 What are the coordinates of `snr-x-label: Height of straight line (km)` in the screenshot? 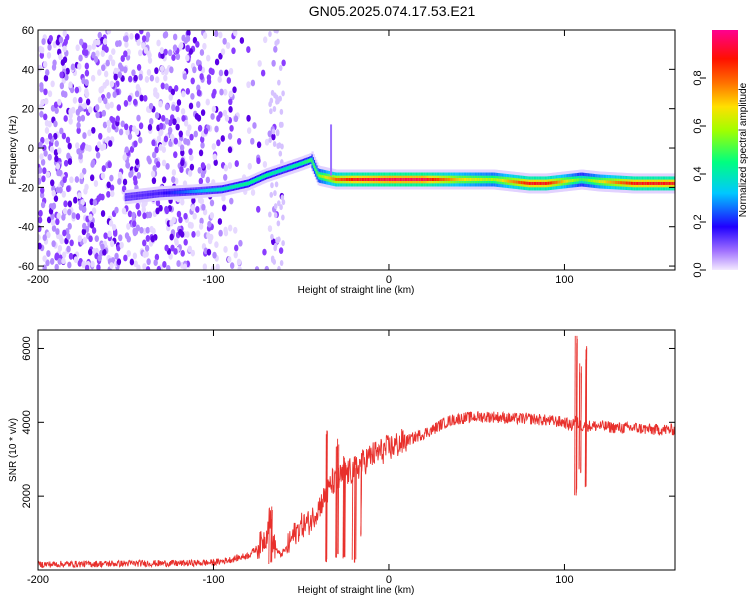 It's located at (356, 590).